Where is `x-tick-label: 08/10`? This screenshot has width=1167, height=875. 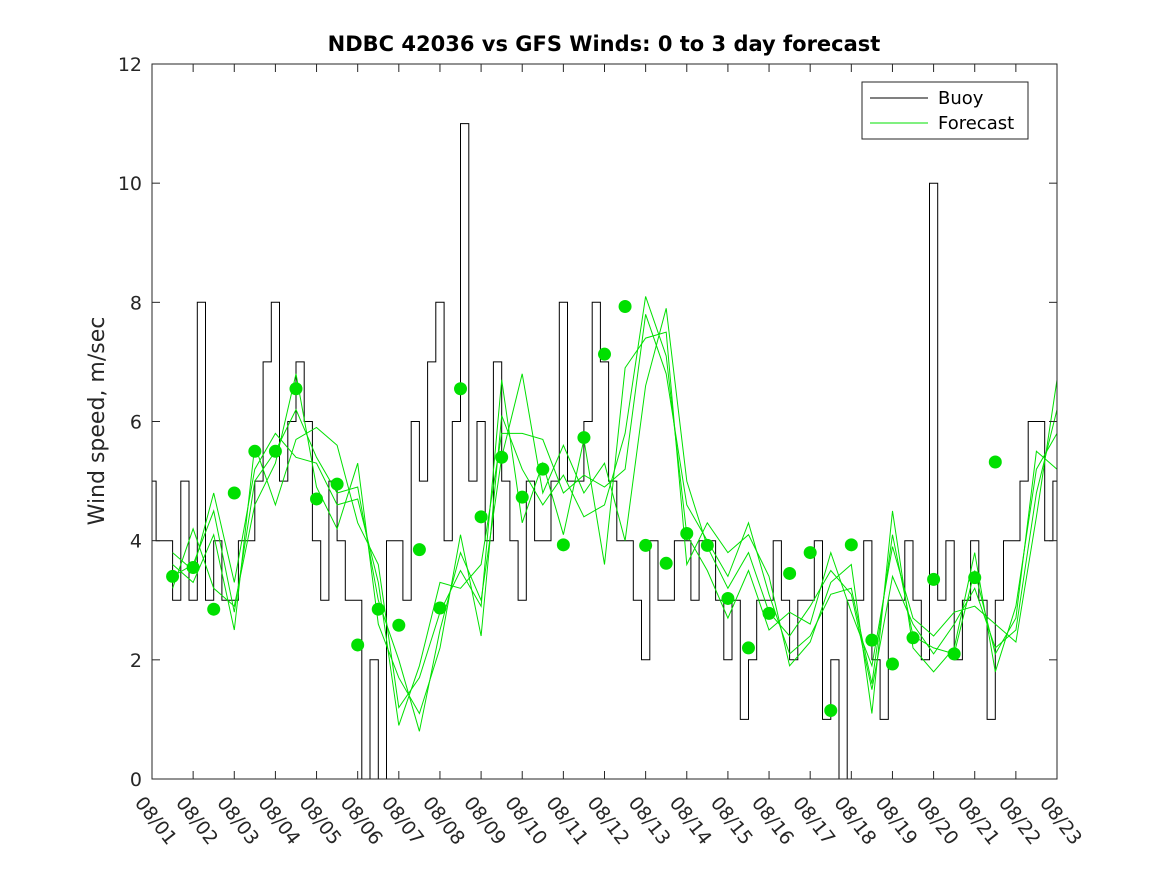
x-tick-label: 08/10 is located at coordinates (525, 821).